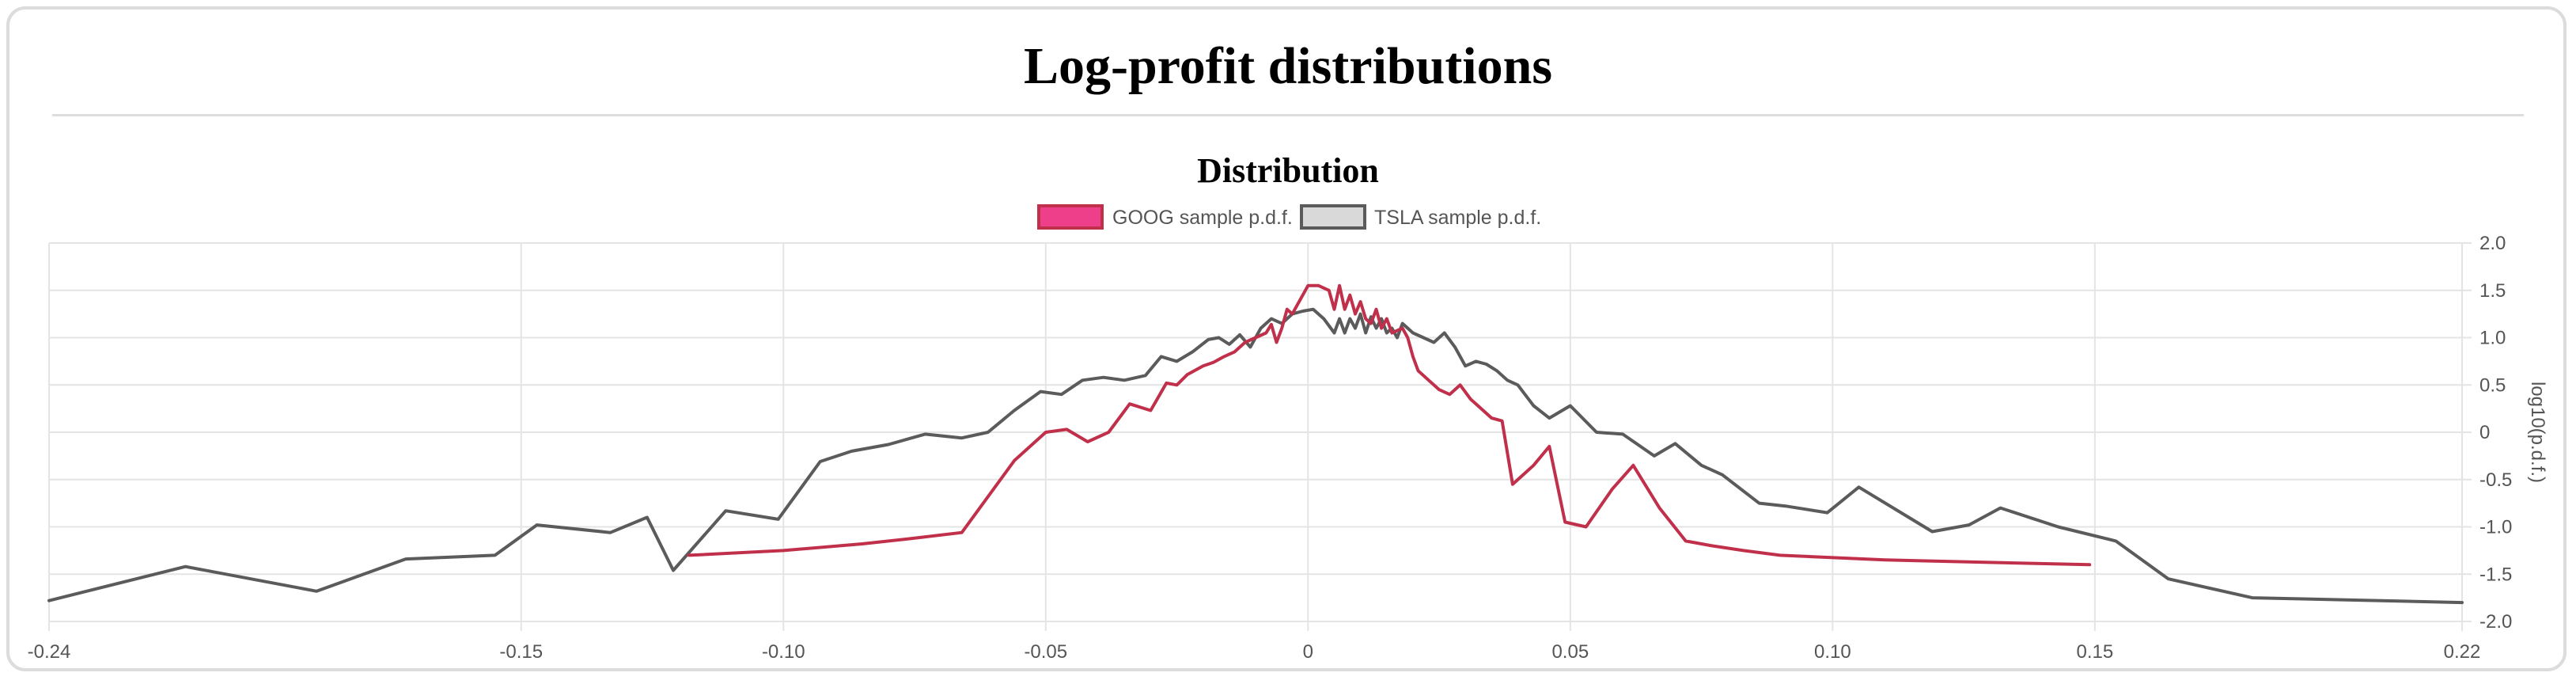  I want to click on x-tick-label: -0.24, so click(49, 652).